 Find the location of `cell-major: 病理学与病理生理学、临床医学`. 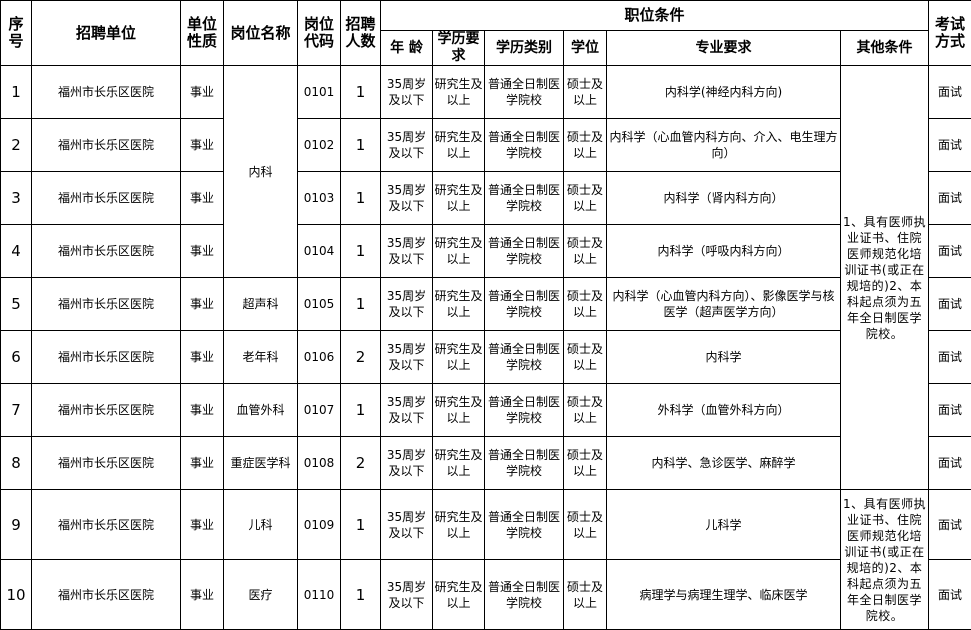

cell-major: 病理学与病理生理学、临床医学 is located at coordinates (724, 595).